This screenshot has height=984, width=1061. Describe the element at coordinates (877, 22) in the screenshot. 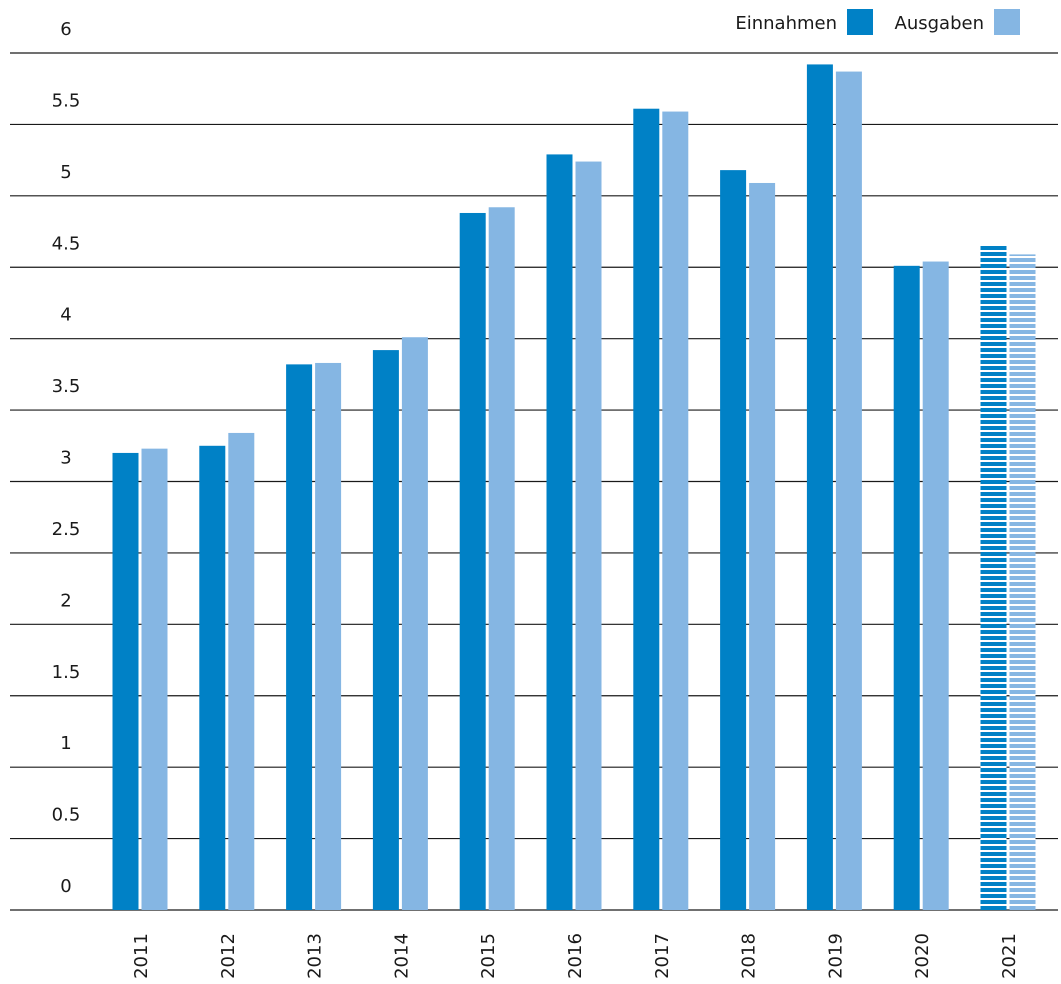

I see `legend: Einnahmen Ausgaben` at that location.